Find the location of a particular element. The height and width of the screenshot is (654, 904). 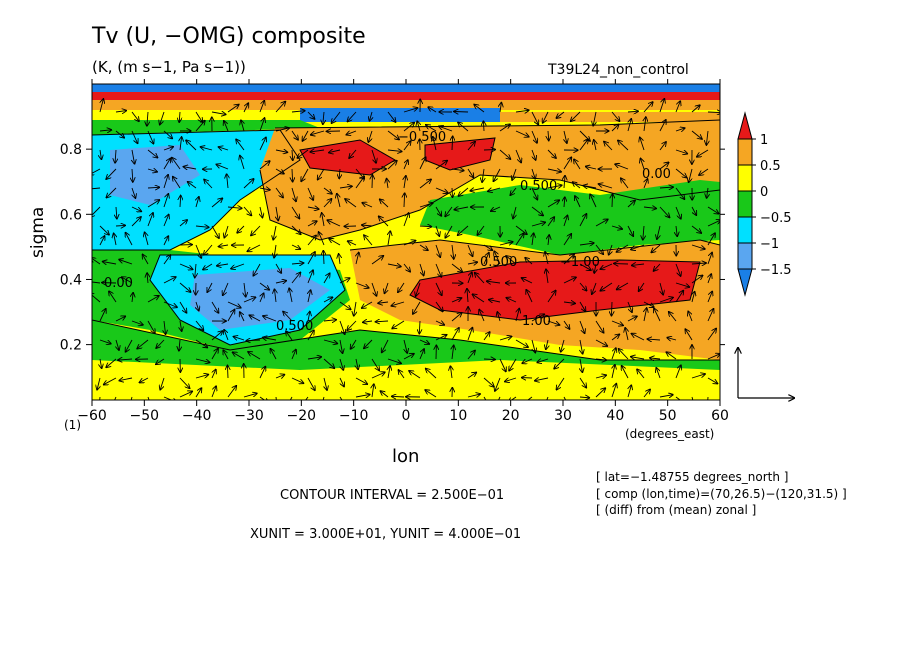

reference-vector is located at coordinates (766, 373).